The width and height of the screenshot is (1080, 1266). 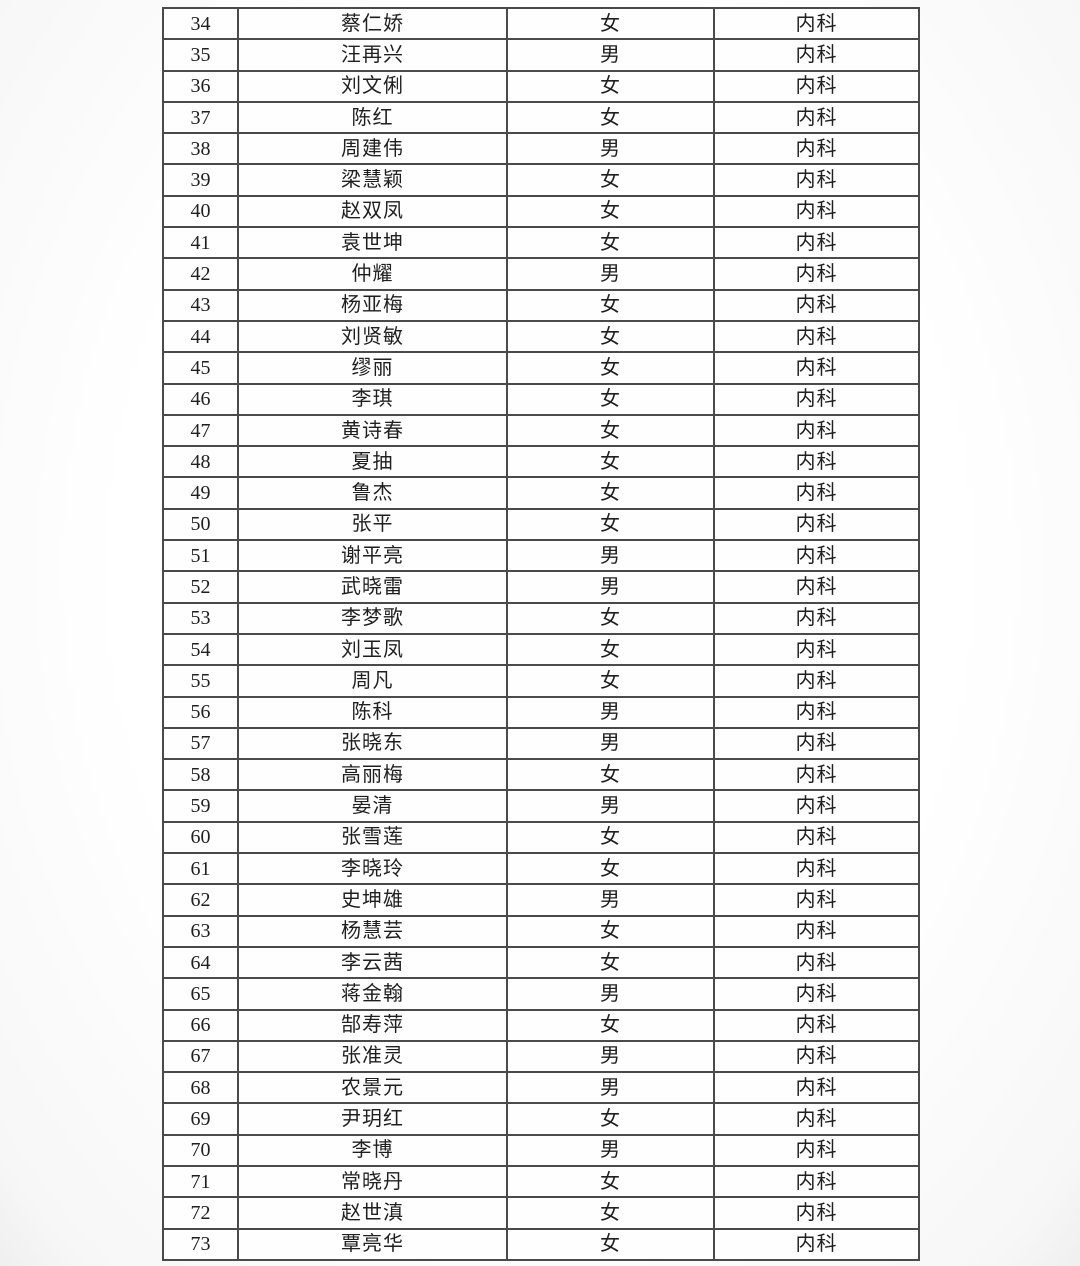 What do you see at coordinates (372, 837) in the screenshot?
I see `cell-name: 张雪莲` at bounding box center [372, 837].